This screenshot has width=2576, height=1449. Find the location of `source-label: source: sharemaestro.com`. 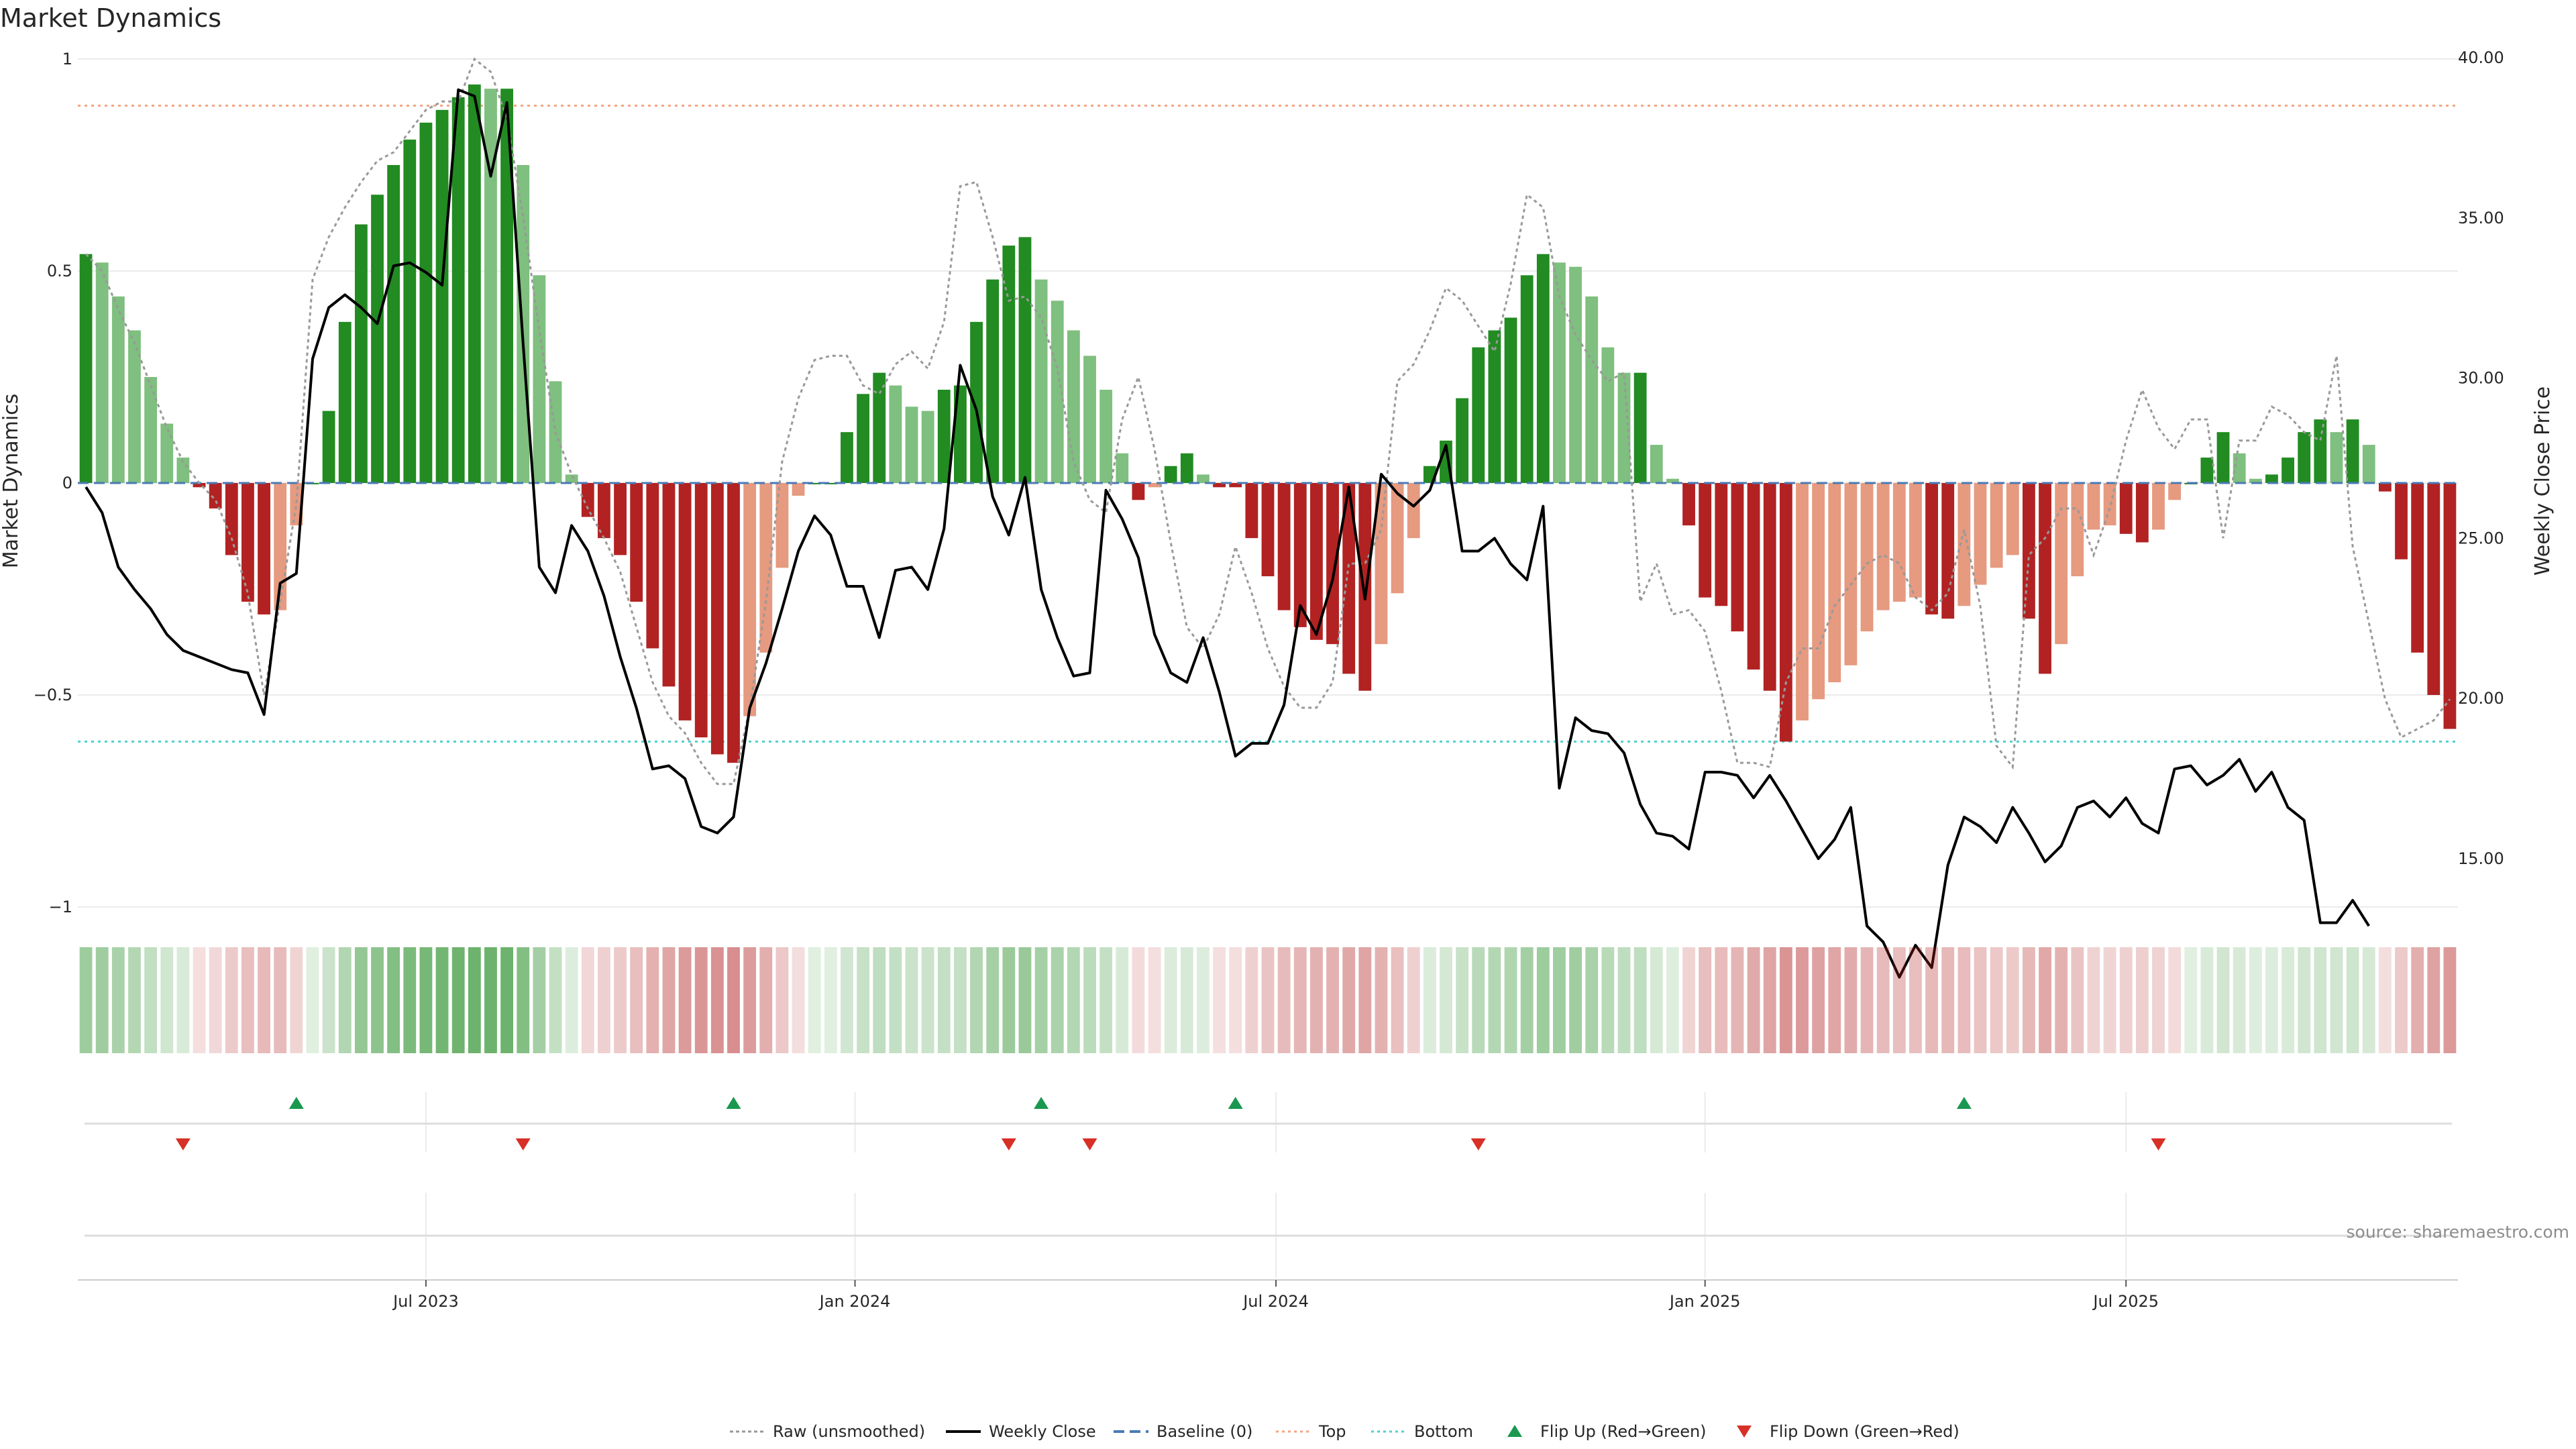

source-label: source: sharemaestro.com is located at coordinates (2458, 1232).